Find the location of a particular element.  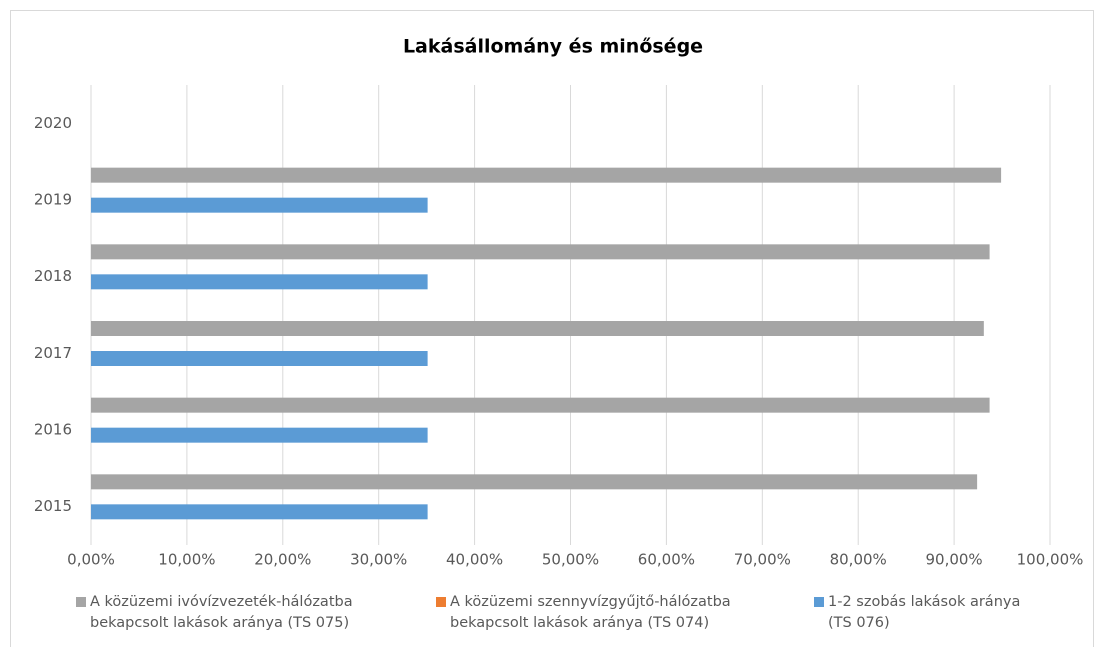

x-tick-label: 40,00% is located at coordinates (474, 560).